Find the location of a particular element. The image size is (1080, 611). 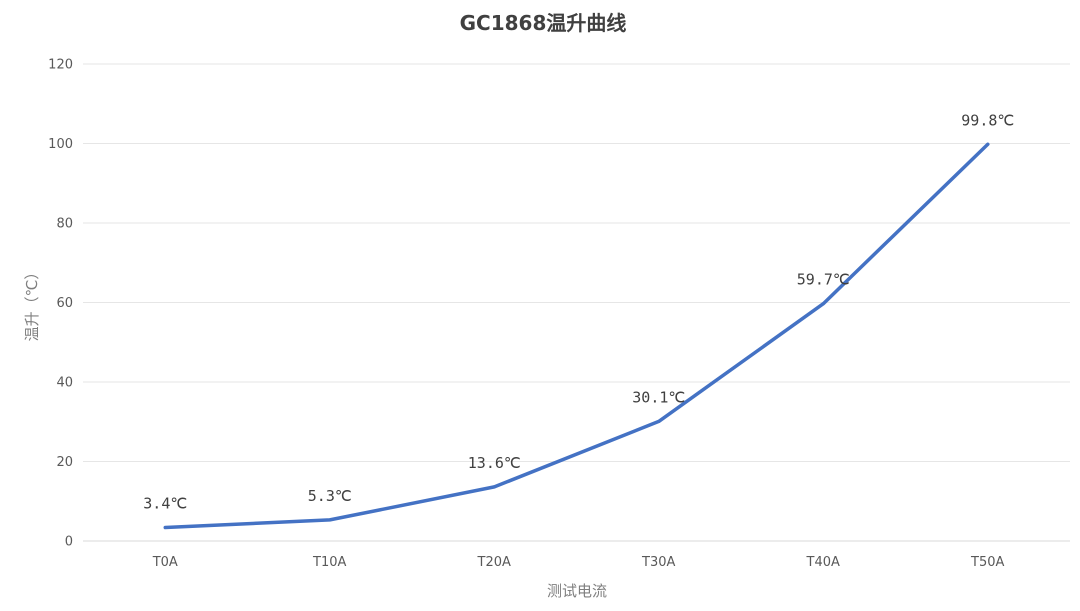

data-label: 3.4℃ is located at coordinates (165, 503).